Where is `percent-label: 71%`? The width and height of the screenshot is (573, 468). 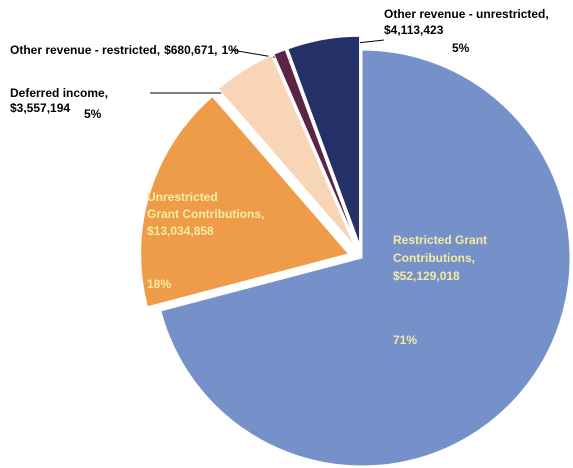 percent-label: 71% is located at coordinates (405, 340).